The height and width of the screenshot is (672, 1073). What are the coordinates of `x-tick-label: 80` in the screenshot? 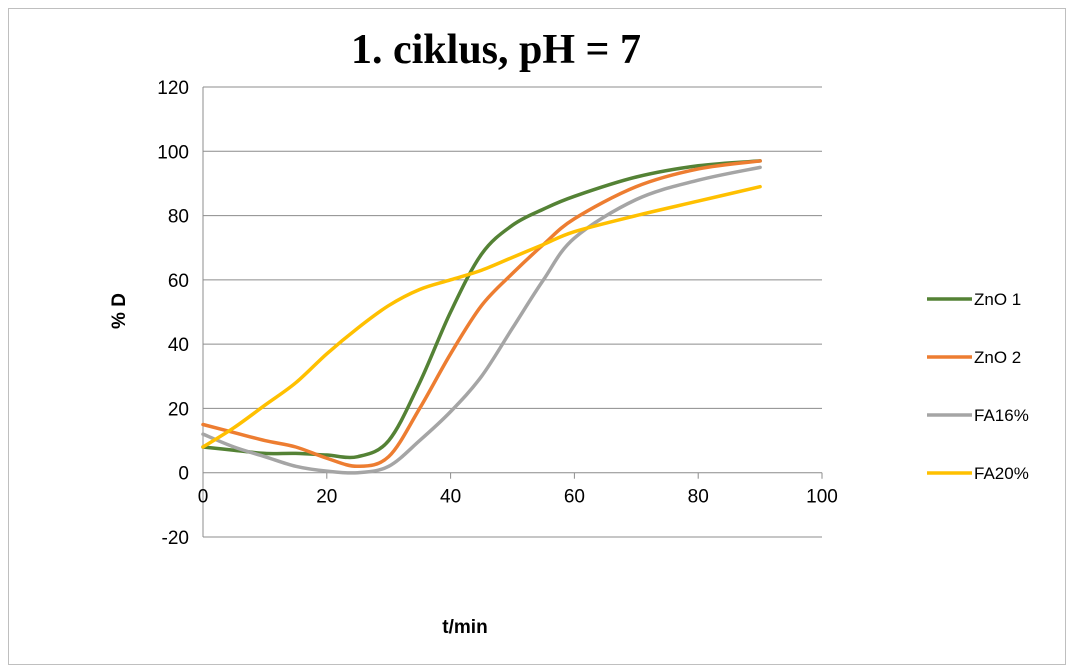 It's located at (698, 497).